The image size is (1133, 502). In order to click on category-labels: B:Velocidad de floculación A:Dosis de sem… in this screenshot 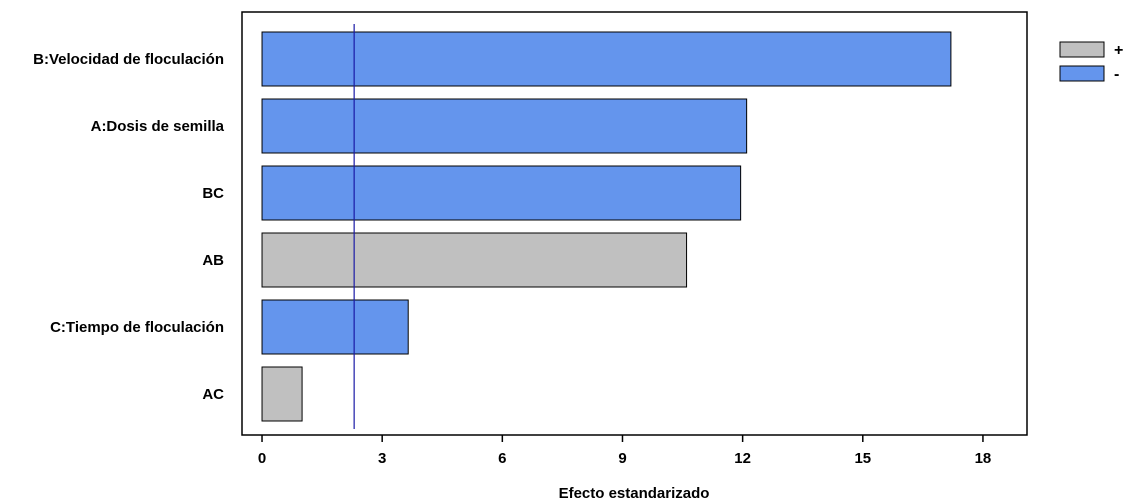, I will do `click(129, 227)`.